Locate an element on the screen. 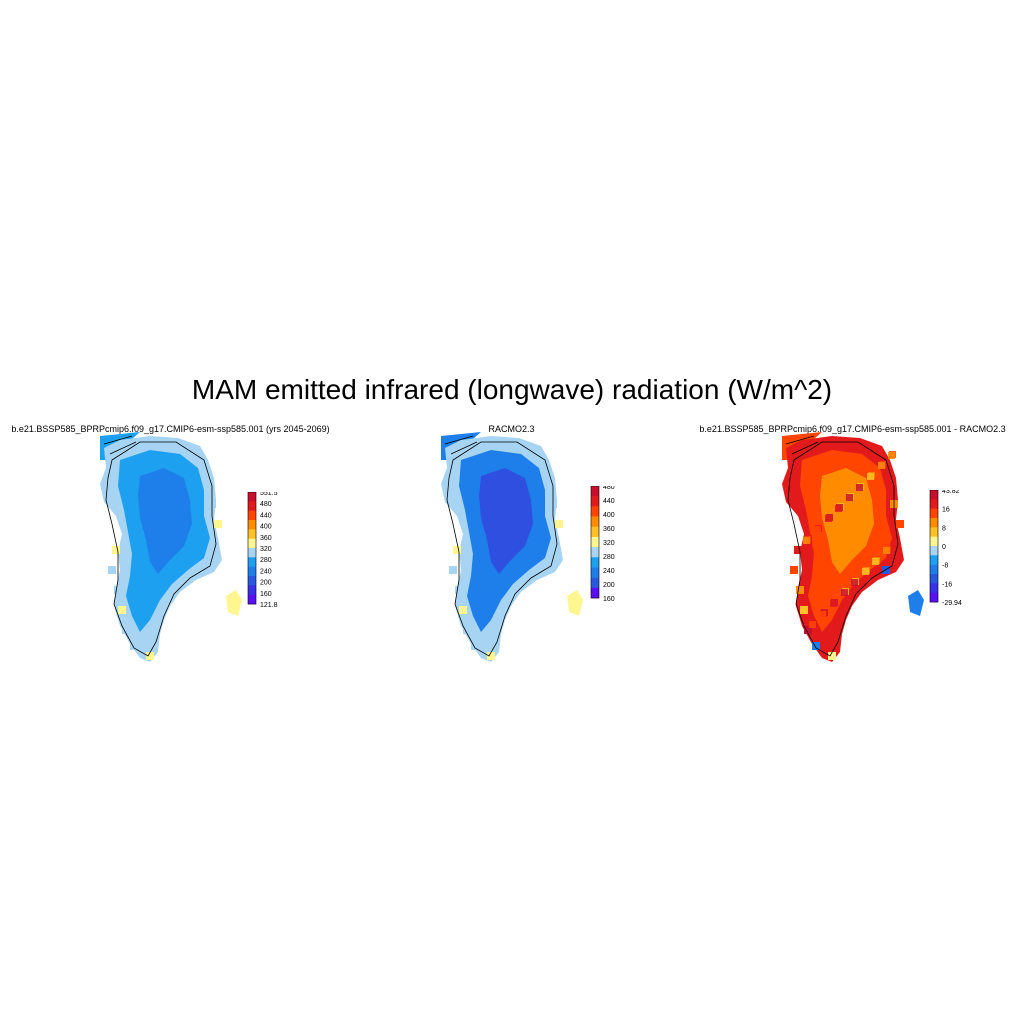 The height and width of the screenshot is (1024, 1024). colorbar-label: -29.94 is located at coordinates (952, 603).